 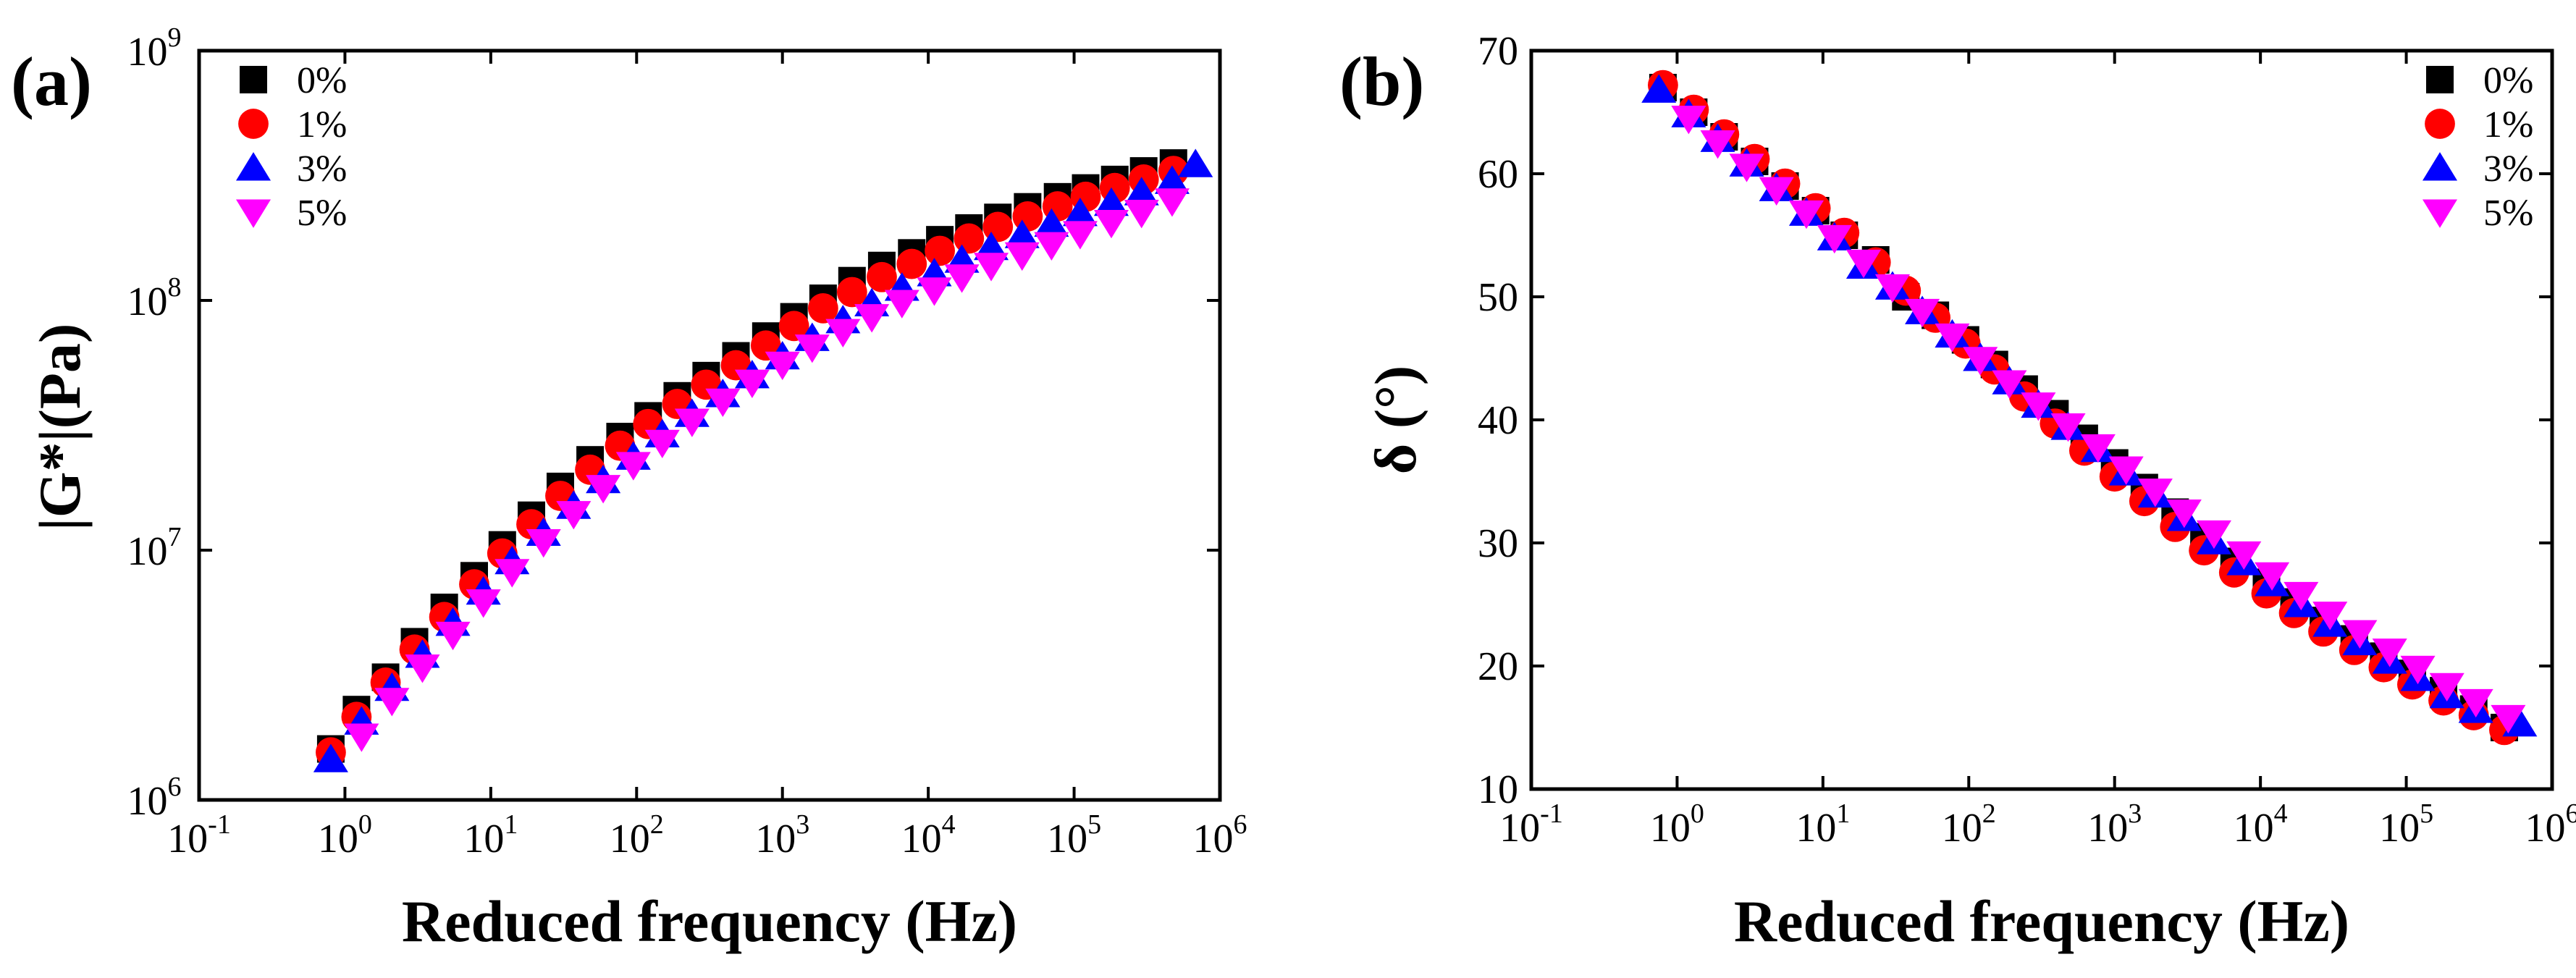 What do you see at coordinates (1498, 789) in the screenshot?
I see `y-tick-label: 10` at bounding box center [1498, 789].